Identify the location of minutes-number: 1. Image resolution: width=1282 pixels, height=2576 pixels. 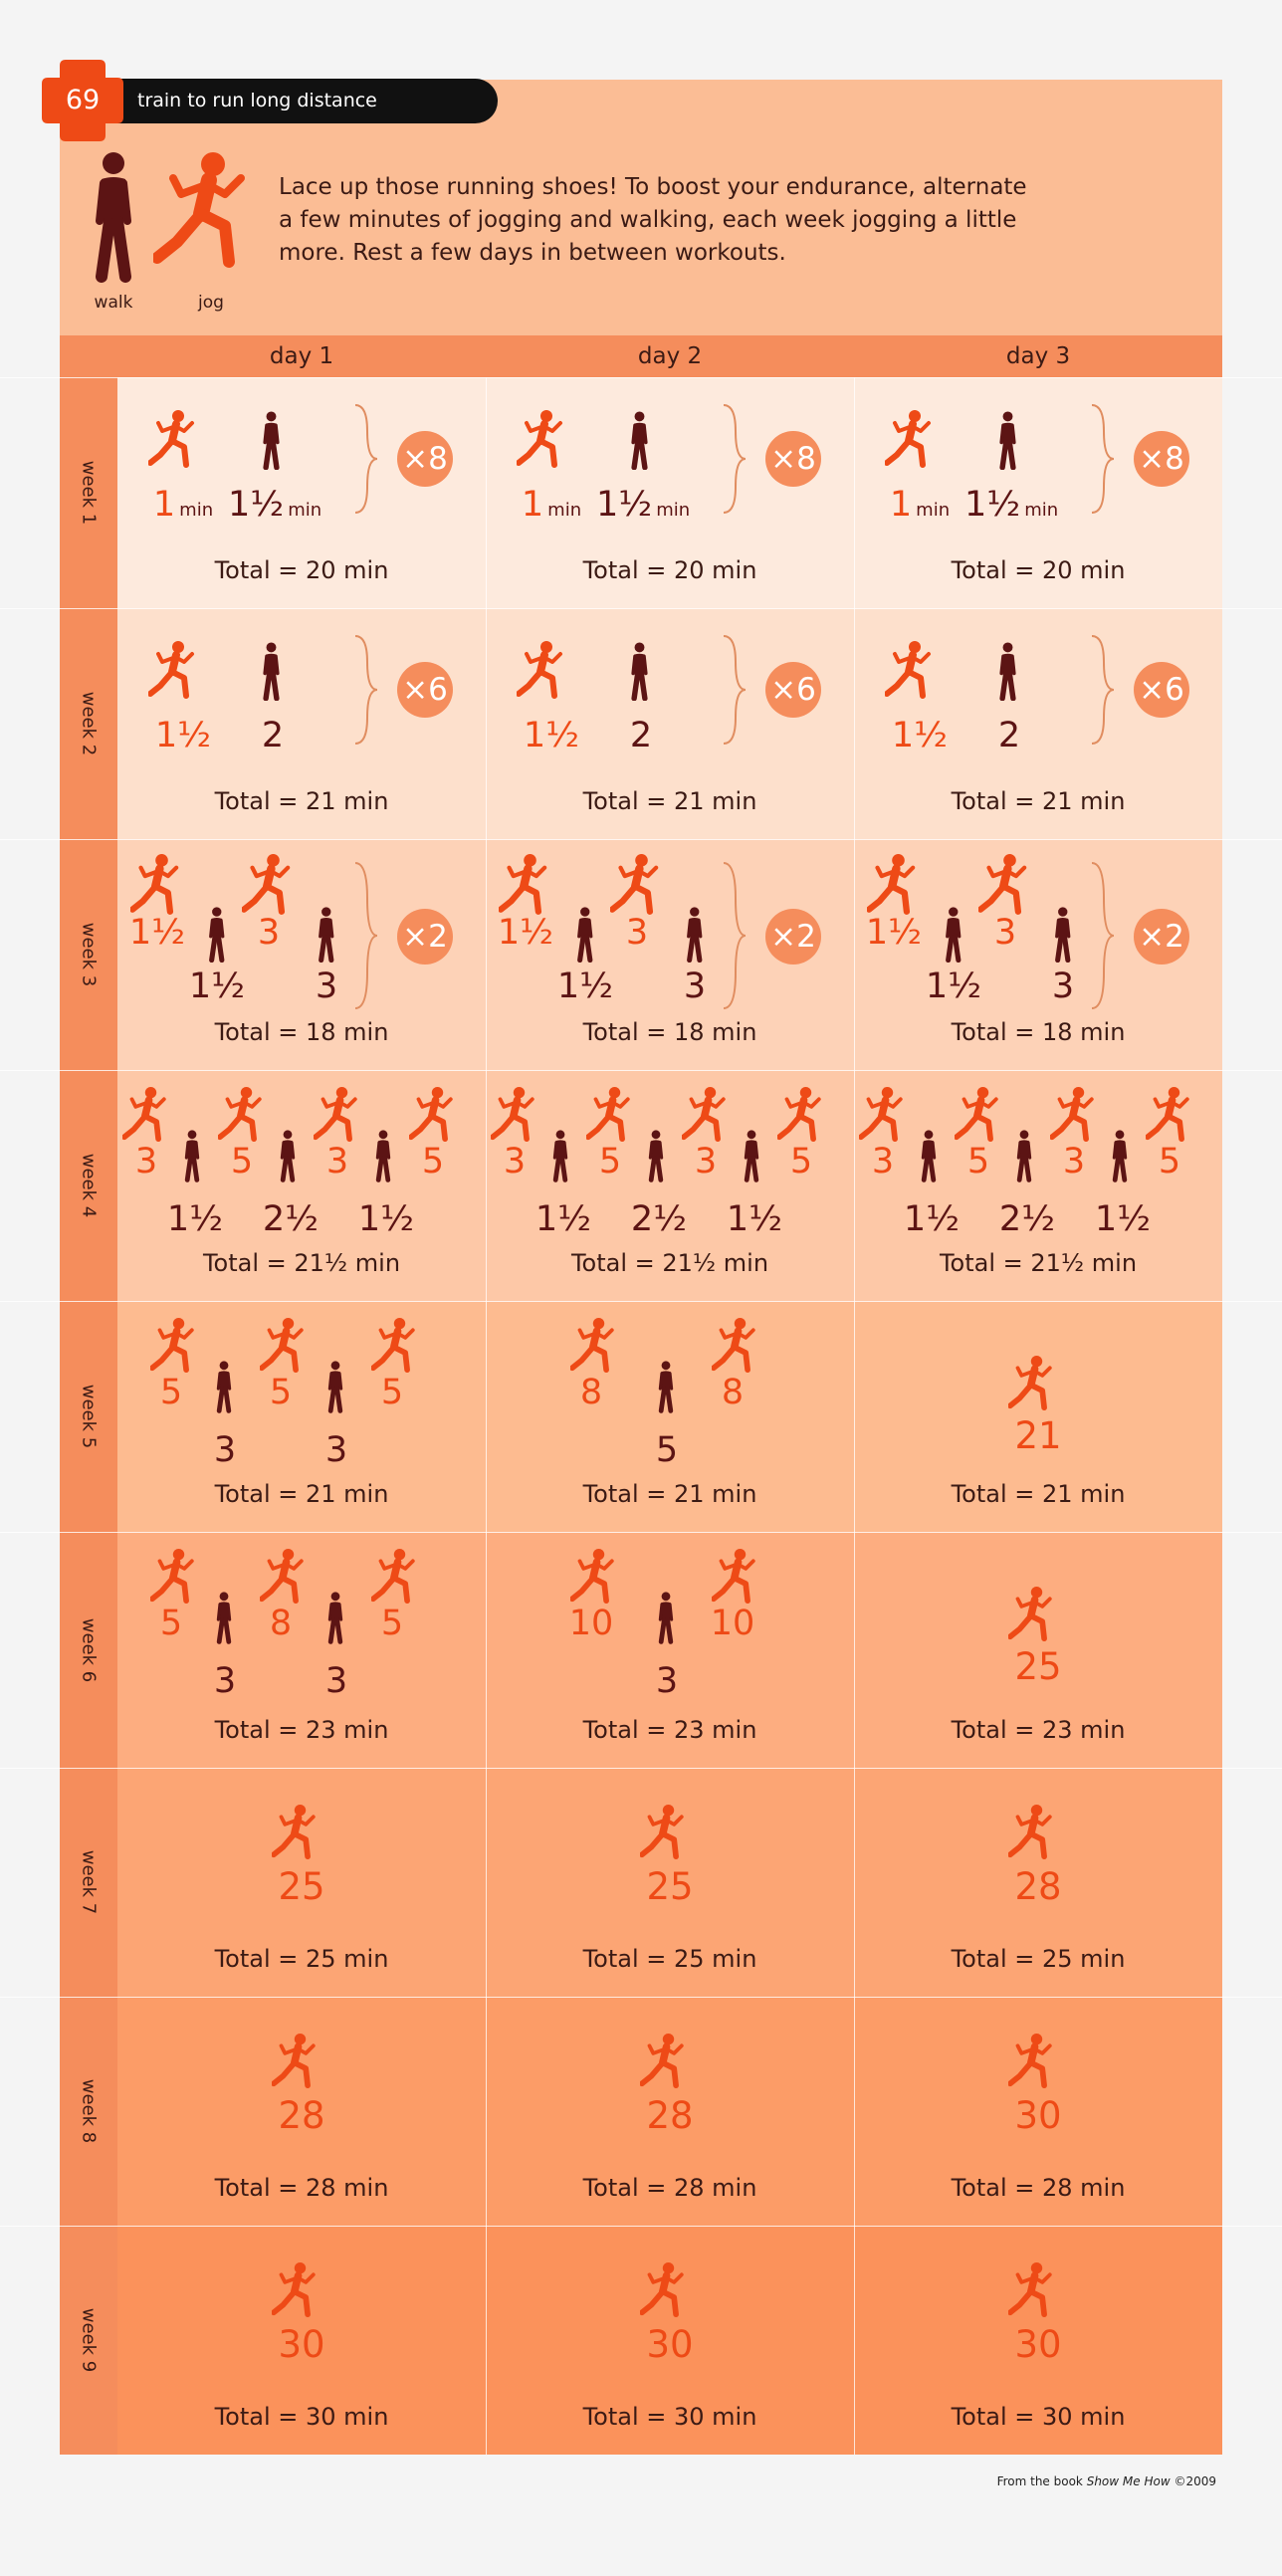
(901, 505).